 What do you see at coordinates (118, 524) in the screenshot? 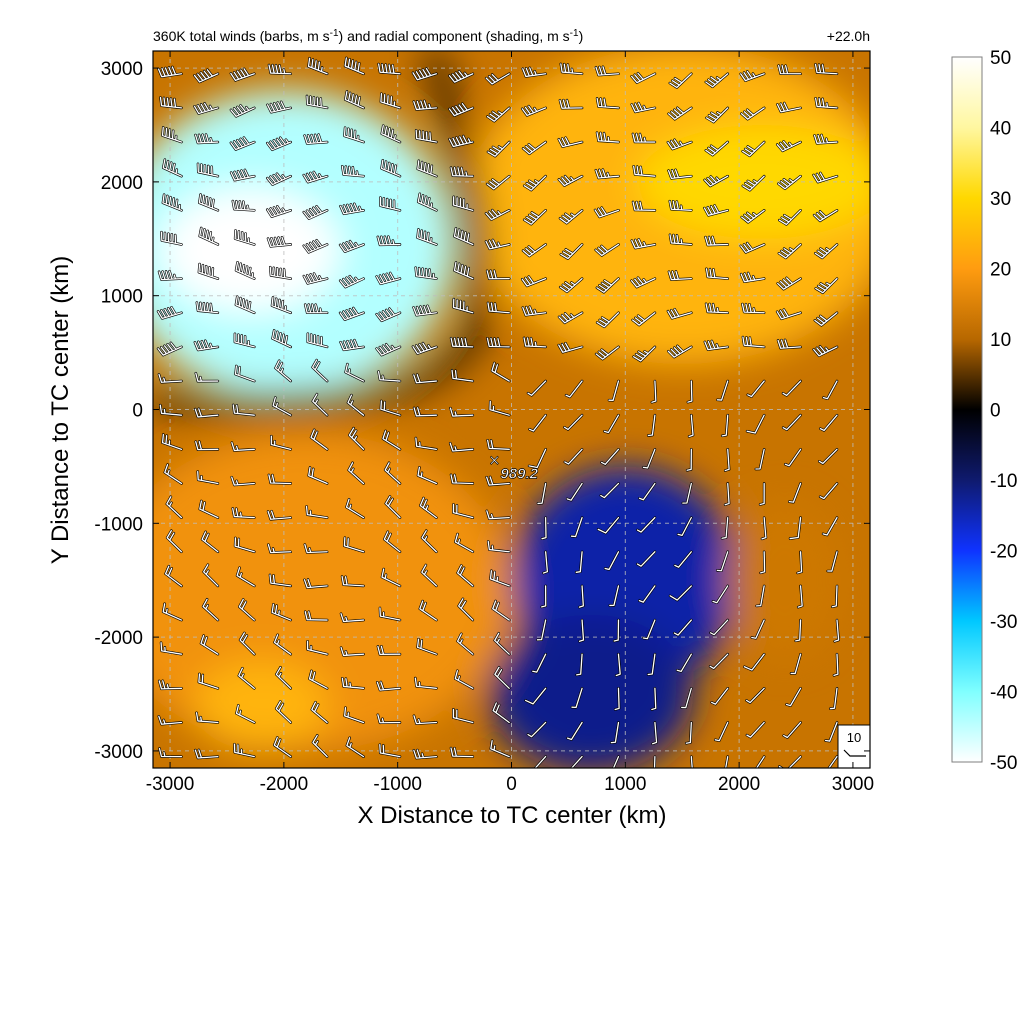
I see `y-tick-label: -1000` at bounding box center [118, 524].